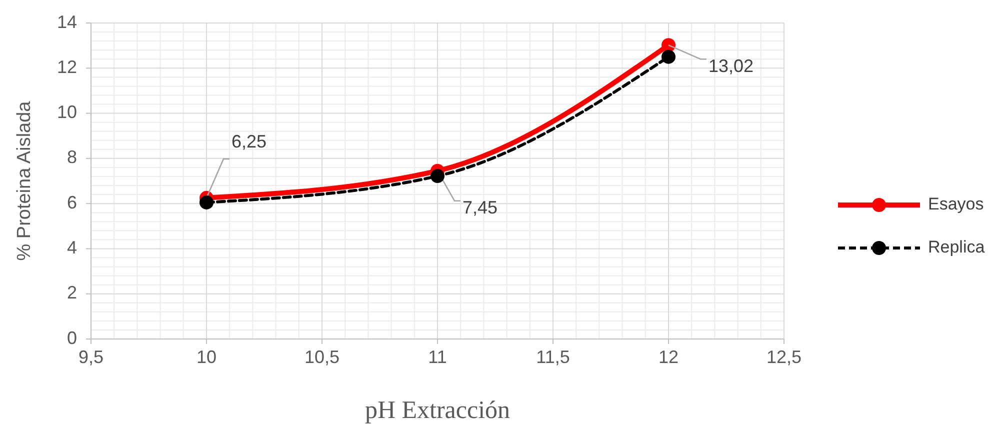  I want to click on x-tick-label: 11, so click(437, 357).